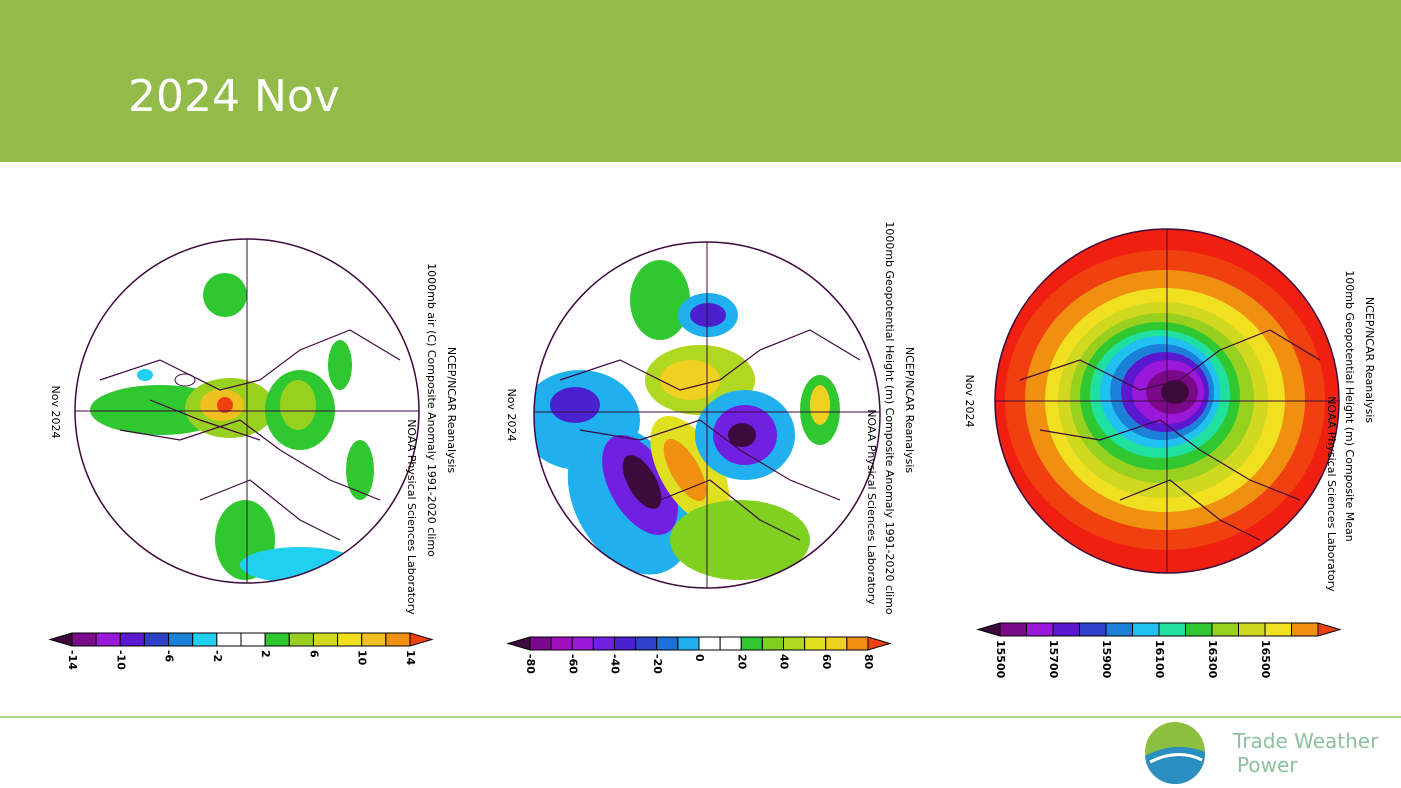 The image size is (1401, 788). Describe the element at coordinates (169, 656) in the screenshot. I see `colorbar-tick-label: -6` at that location.